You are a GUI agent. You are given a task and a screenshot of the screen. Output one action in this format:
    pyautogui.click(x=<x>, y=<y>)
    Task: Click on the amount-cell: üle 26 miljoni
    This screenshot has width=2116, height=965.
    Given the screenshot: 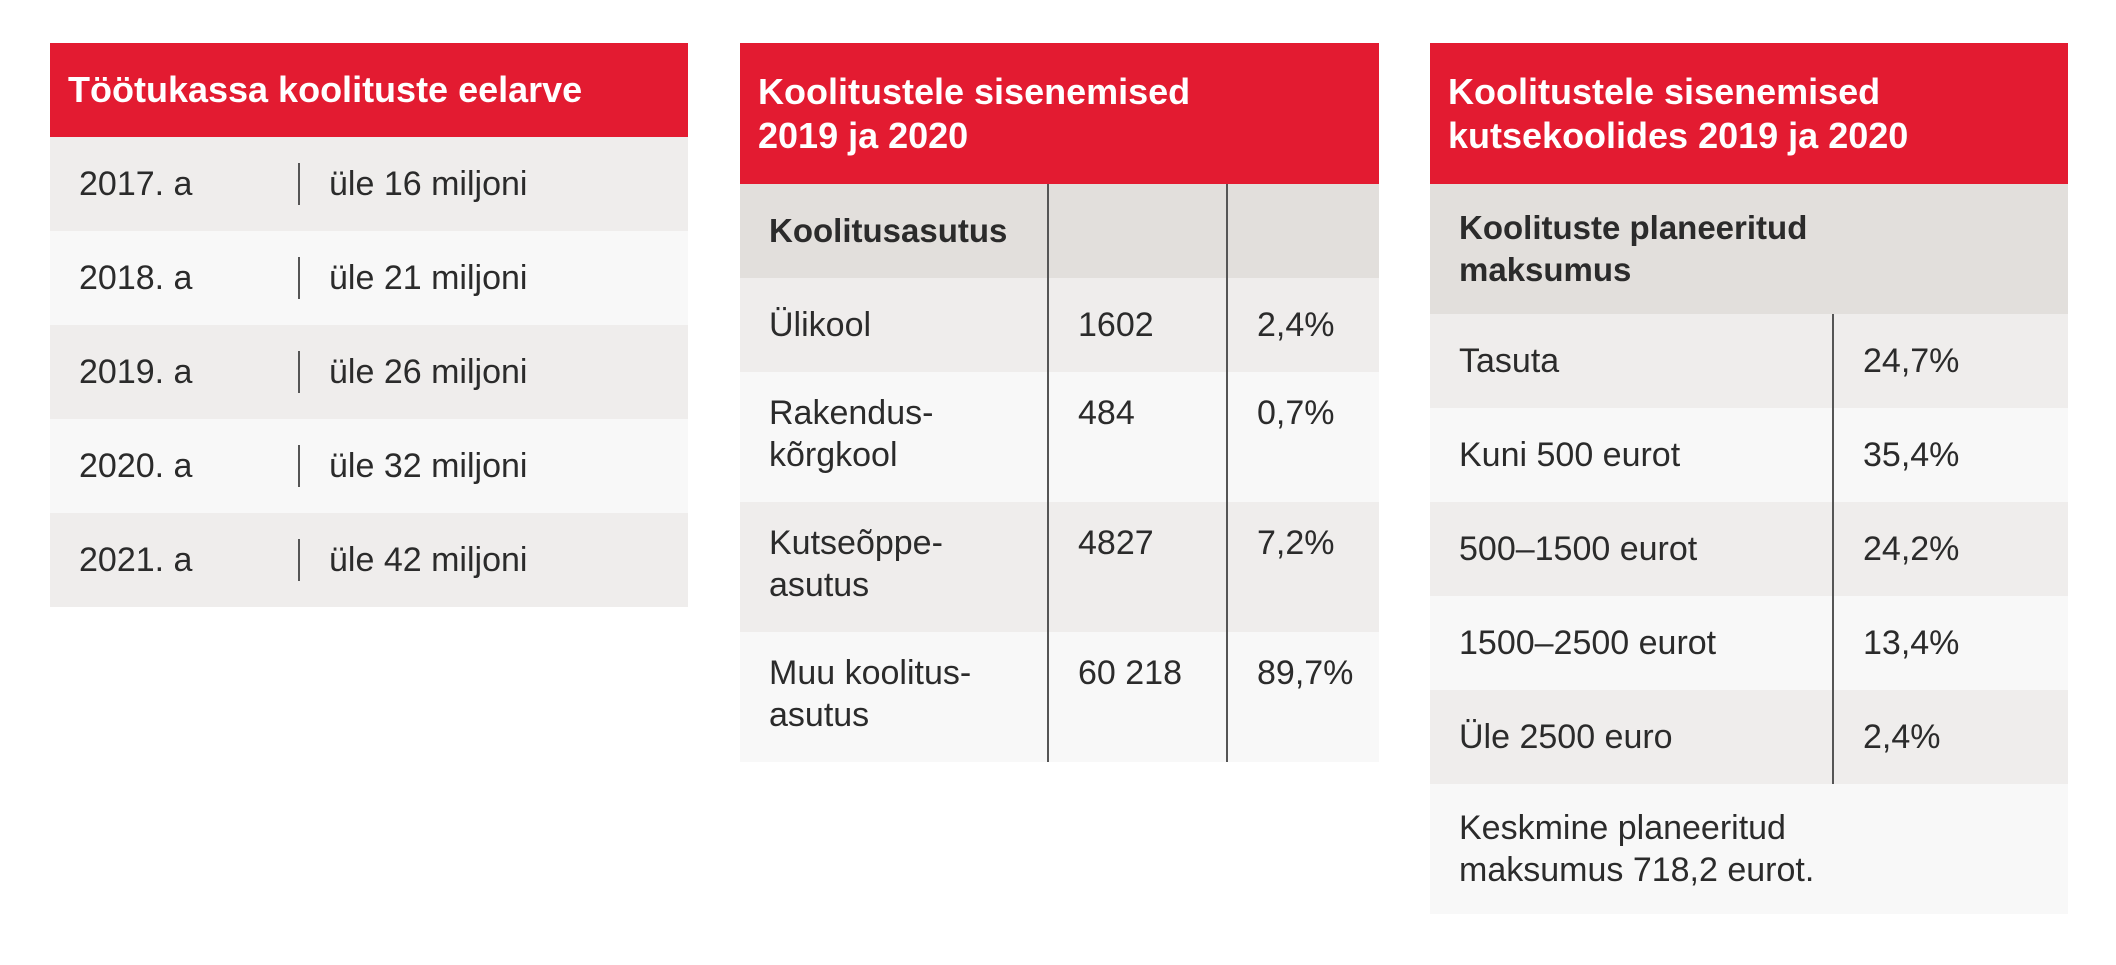 What is the action you would take?
    pyautogui.click(x=493, y=372)
    